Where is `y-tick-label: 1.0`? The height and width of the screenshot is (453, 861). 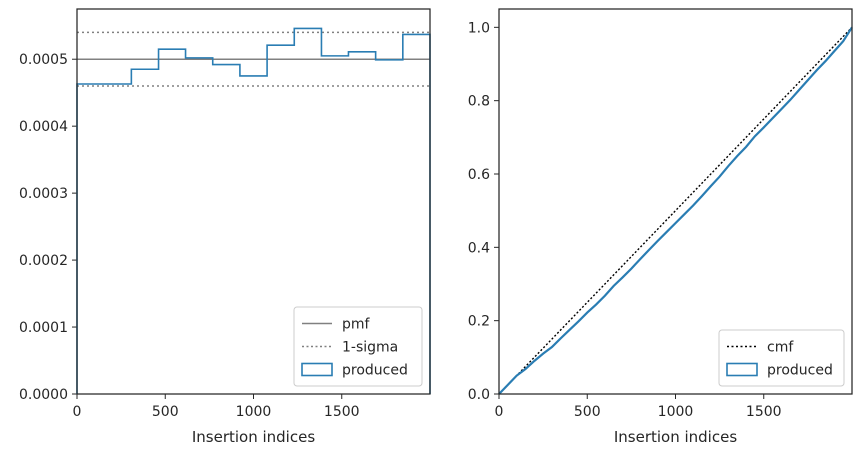
y-tick-label: 1.0 is located at coordinates (479, 28).